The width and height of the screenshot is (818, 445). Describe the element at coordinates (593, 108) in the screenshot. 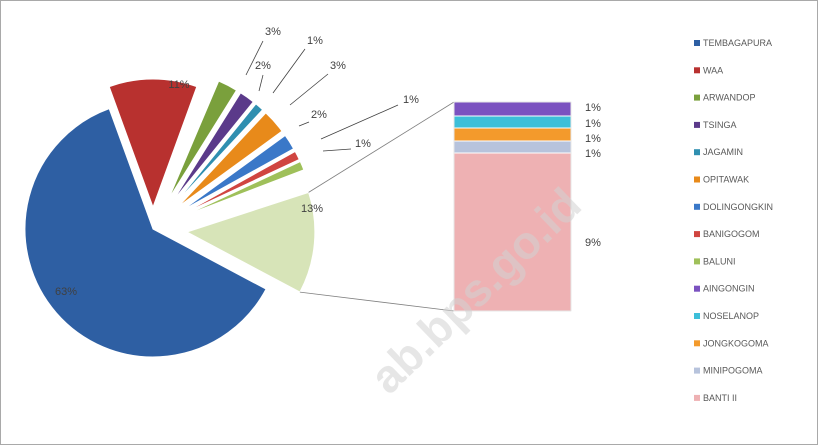

I see `bar-label-aingongin: 1%` at that location.